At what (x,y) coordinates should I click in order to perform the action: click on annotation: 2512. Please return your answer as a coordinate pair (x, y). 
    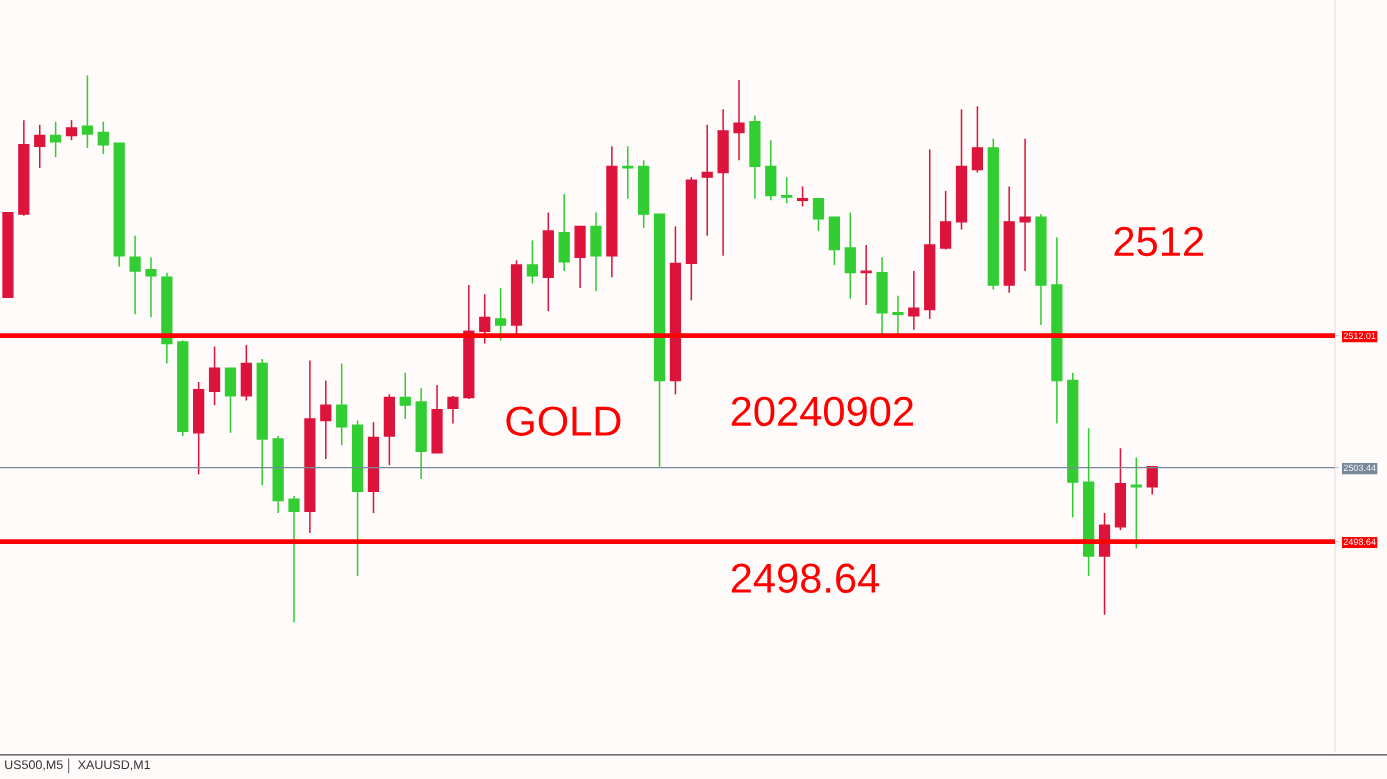
    Looking at the image, I should click on (1159, 241).